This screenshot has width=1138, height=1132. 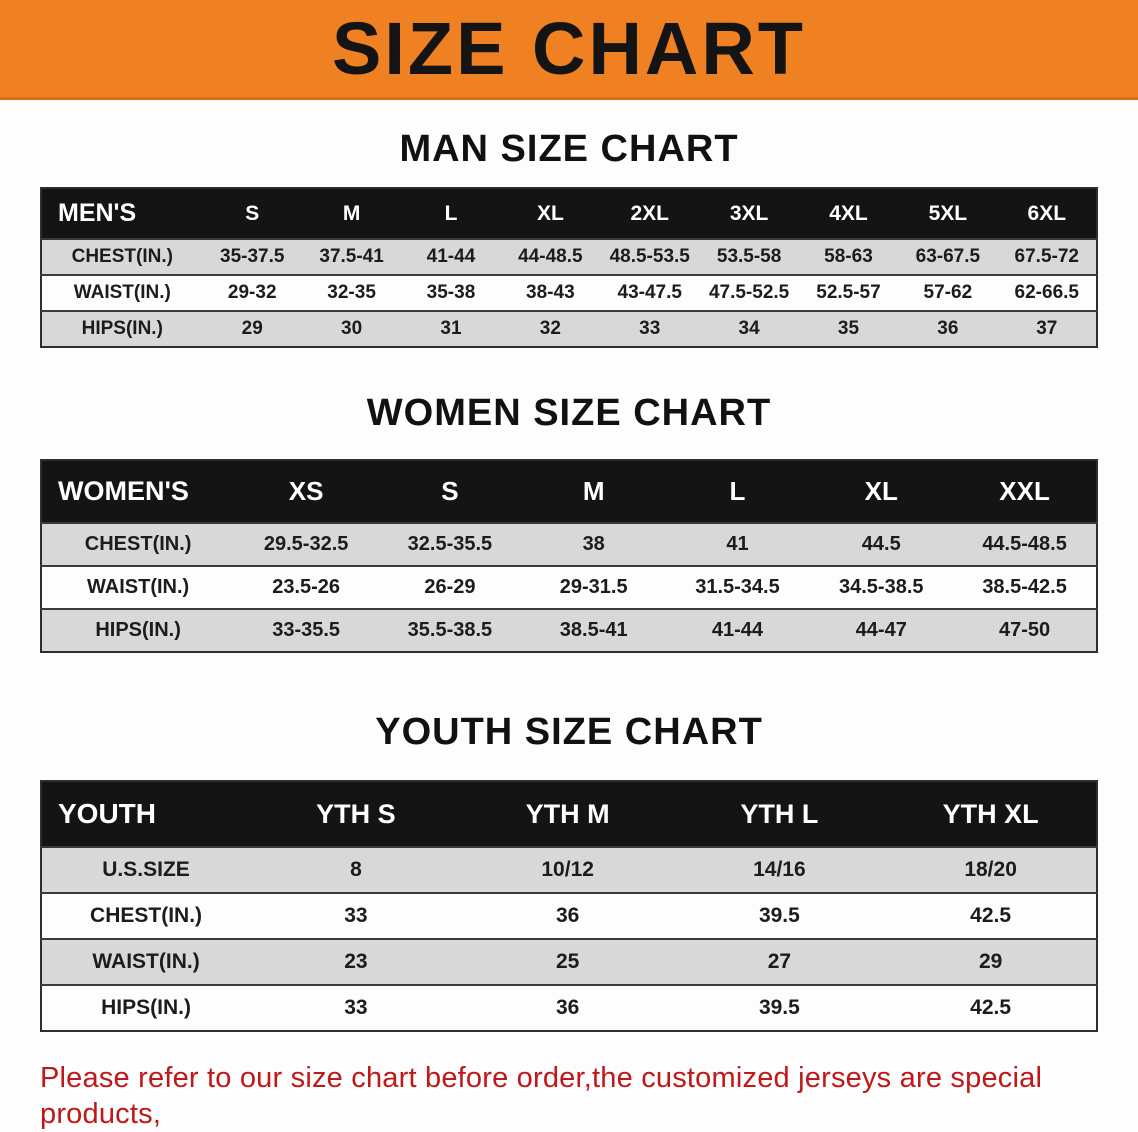 I want to click on table-cell: 8, so click(x=356, y=869).